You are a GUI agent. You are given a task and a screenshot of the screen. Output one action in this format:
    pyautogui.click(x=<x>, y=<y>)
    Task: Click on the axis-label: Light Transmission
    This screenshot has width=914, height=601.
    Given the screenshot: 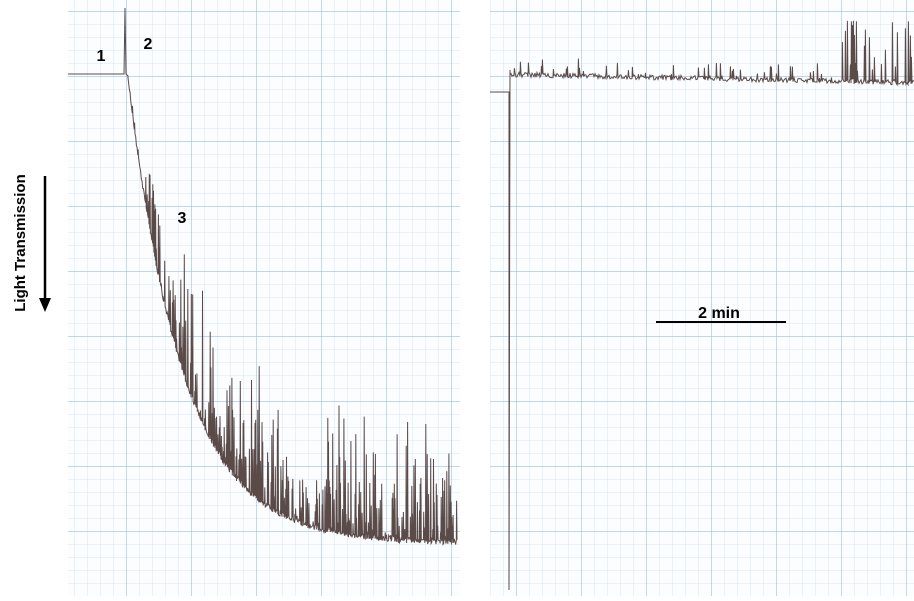 What is the action you would take?
    pyautogui.click(x=20, y=243)
    